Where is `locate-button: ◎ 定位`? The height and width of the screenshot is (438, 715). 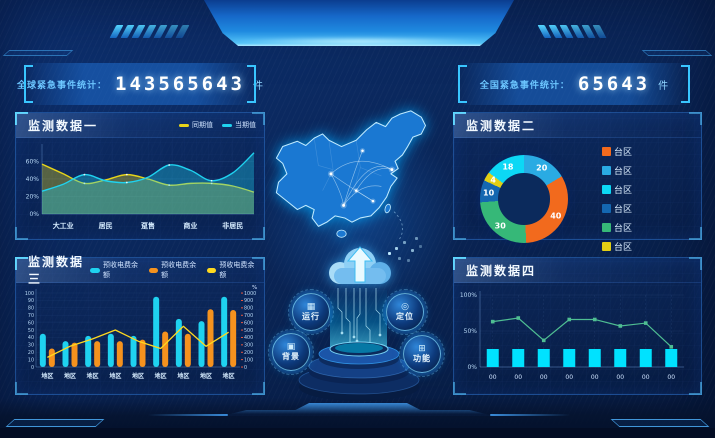 locate-button: ◎ 定位 is located at coordinates (405, 312).